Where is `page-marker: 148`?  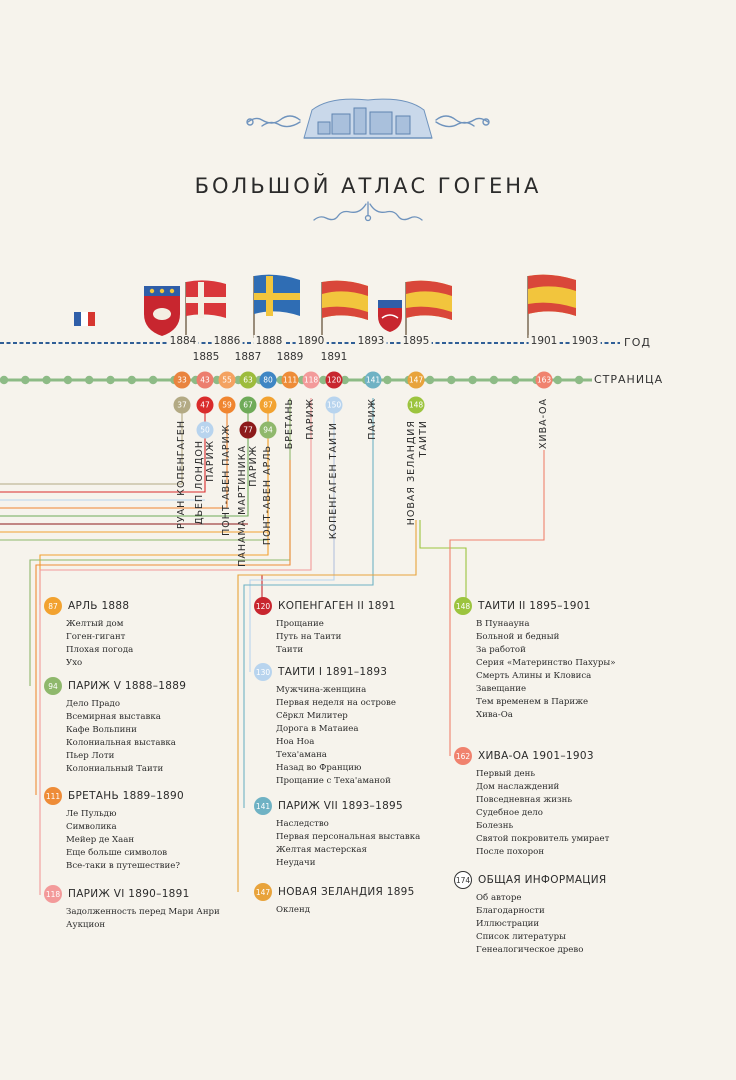 page-marker: 148 is located at coordinates (416, 405).